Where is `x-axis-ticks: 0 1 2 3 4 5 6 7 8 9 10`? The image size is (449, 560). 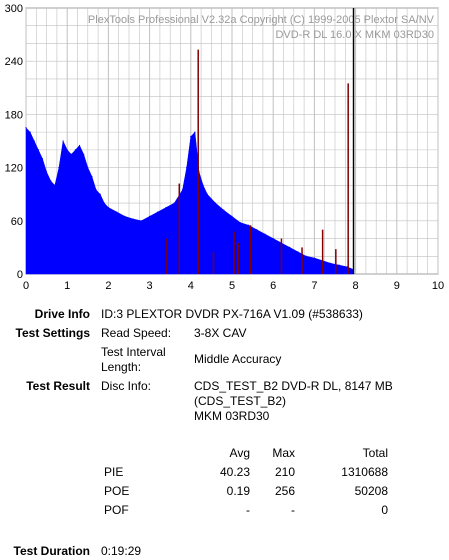
x-axis-ticks: 0 1 2 3 4 5 6 7 8 9 10 is located at coordinates (233, 286).